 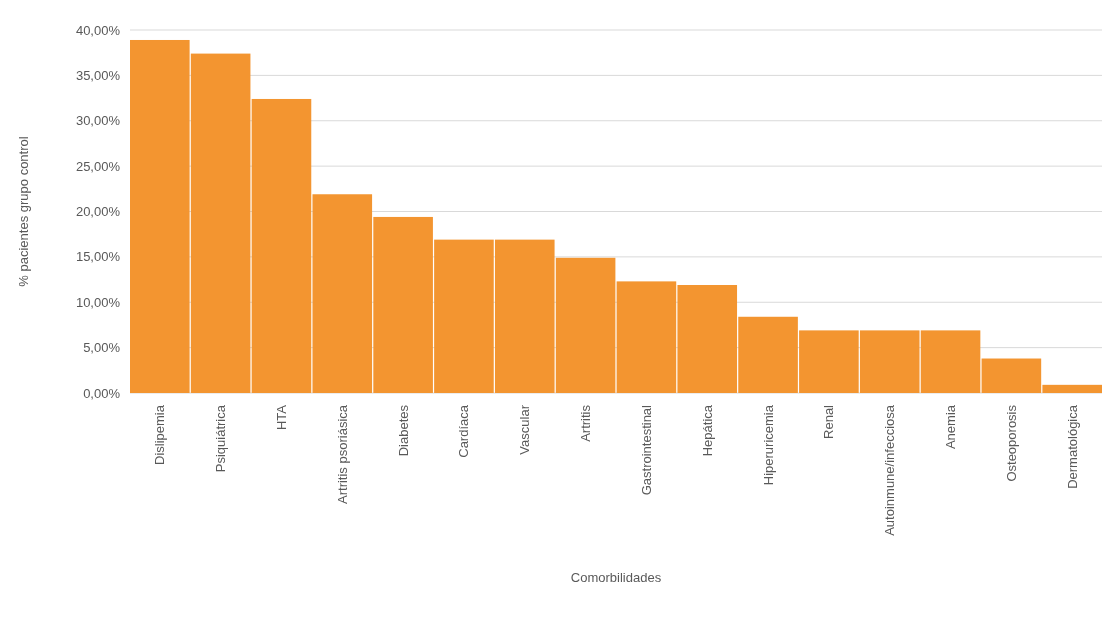 I want to click on x-tick-label: Hiperuricemia, so click(x=768, y=445).